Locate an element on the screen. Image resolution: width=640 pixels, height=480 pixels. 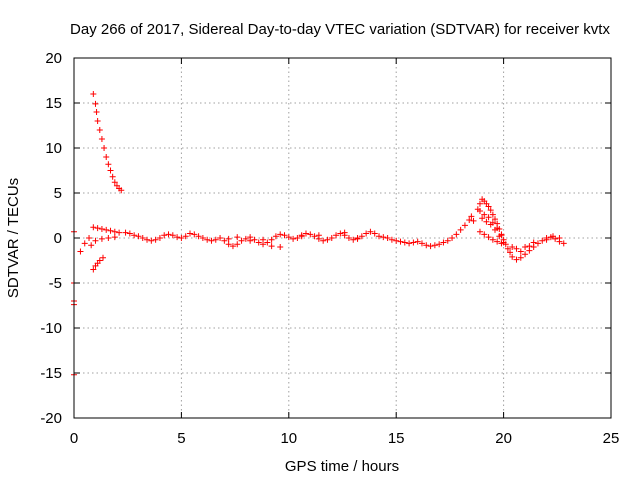
y-tick-label: 15 is located at coordinates (53, 103).